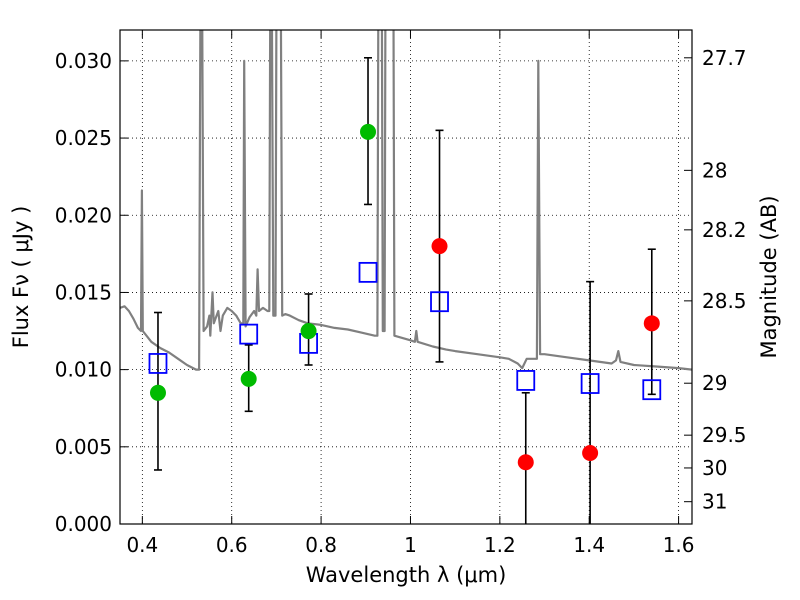  I want to click on x-tick-labels: 0.4 0.6 0.8 1 1.2 1.4 1.6, so click(410, 545).